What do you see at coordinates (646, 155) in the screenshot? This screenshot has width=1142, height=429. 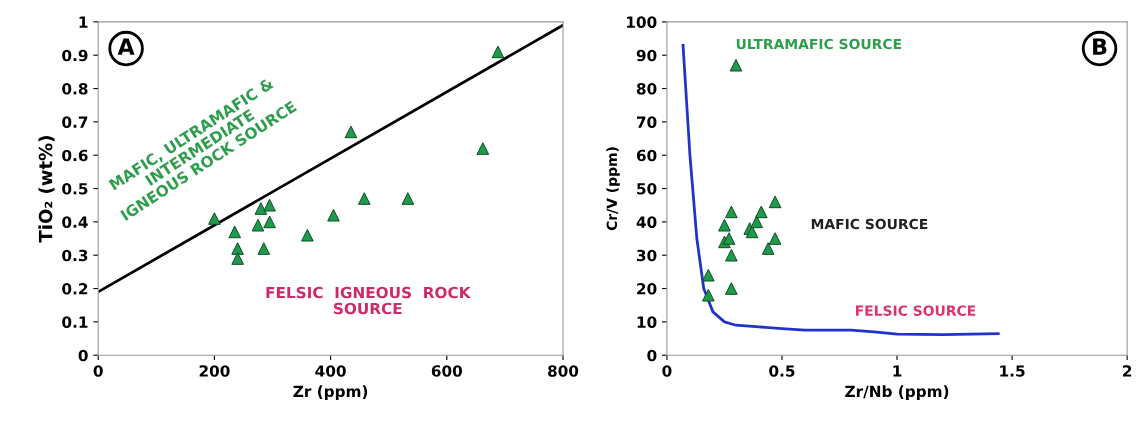 I see `y-tick-label: 60` at bounding box center [646, 155].